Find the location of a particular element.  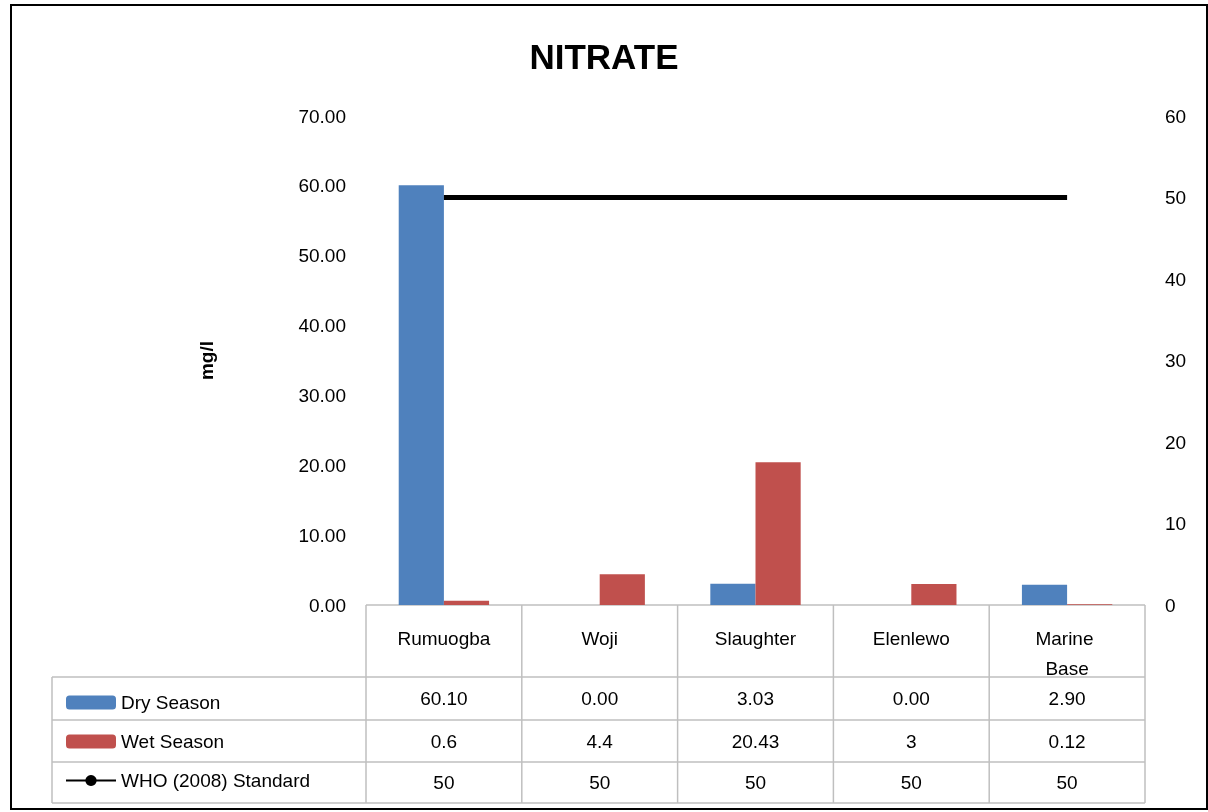

y-tick-label: 20.00 is located at coordinates (322, 465).